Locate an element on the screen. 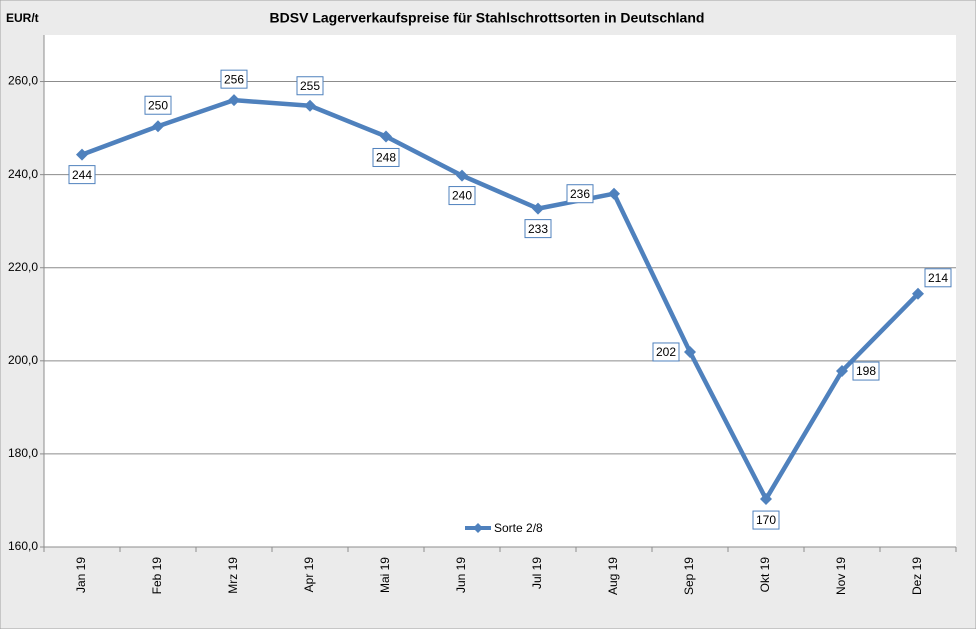 Image resolution: width=976 pixels, height=629 pixels. y-tick-label: 160,0 is located at coordinates (23, 546).